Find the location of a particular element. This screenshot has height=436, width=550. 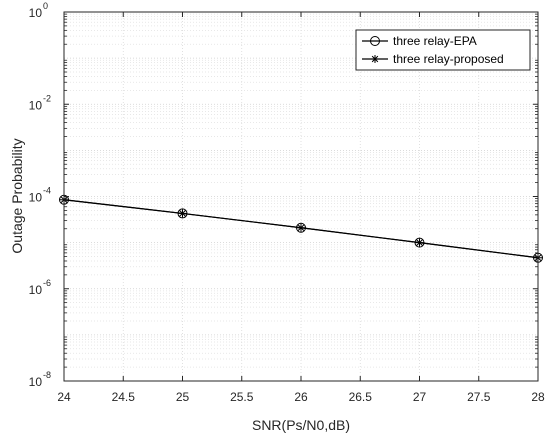

x-tick-label: 25.5 is located at coordinates (242, 397).